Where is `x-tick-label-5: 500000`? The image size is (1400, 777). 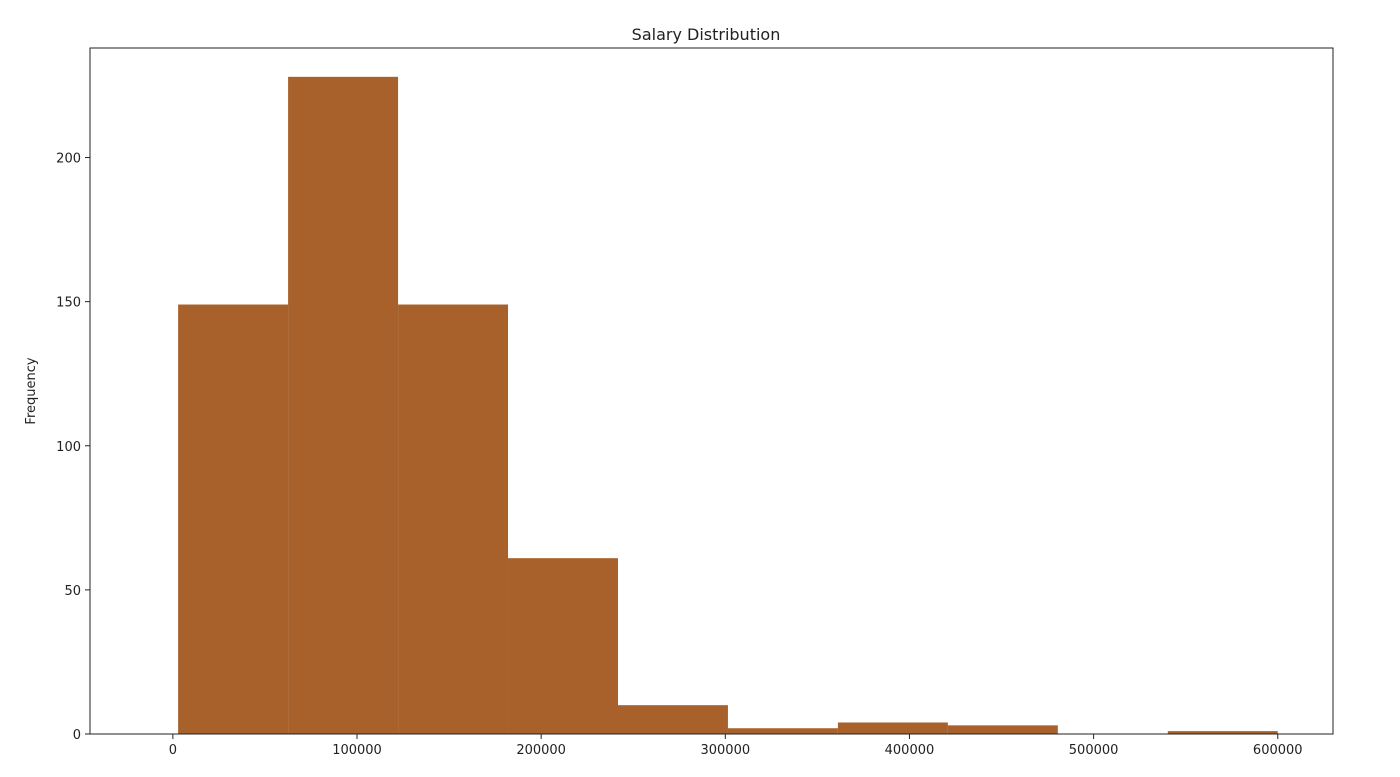
x-tick-label-5: 500000 is located at coordinates (1094, 750).